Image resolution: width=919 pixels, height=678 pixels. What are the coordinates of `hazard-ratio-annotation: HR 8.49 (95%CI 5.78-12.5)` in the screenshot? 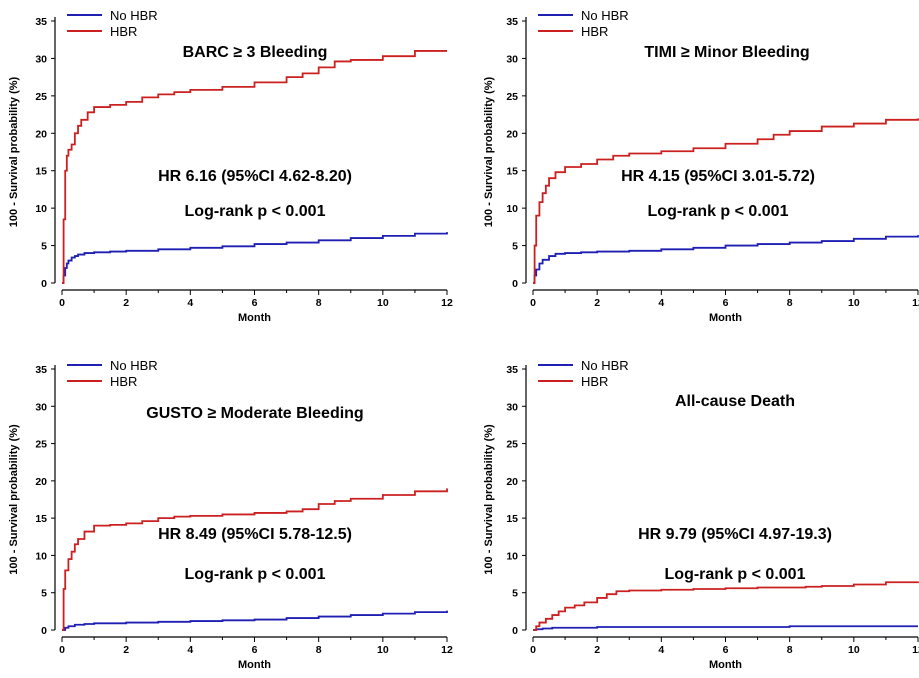 It's located at (255, 534).